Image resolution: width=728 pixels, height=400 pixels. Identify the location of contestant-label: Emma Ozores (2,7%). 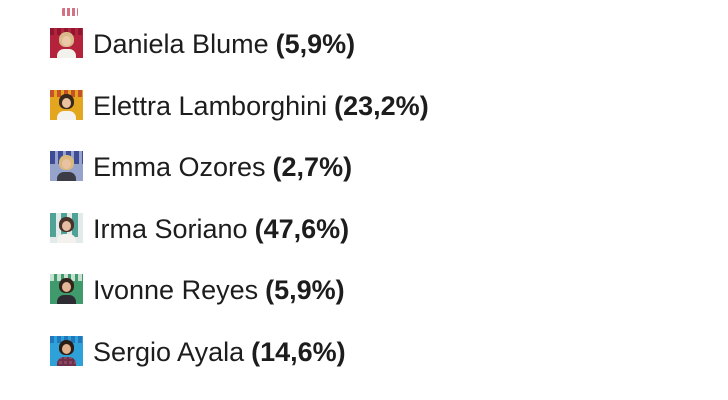
(222, 167).